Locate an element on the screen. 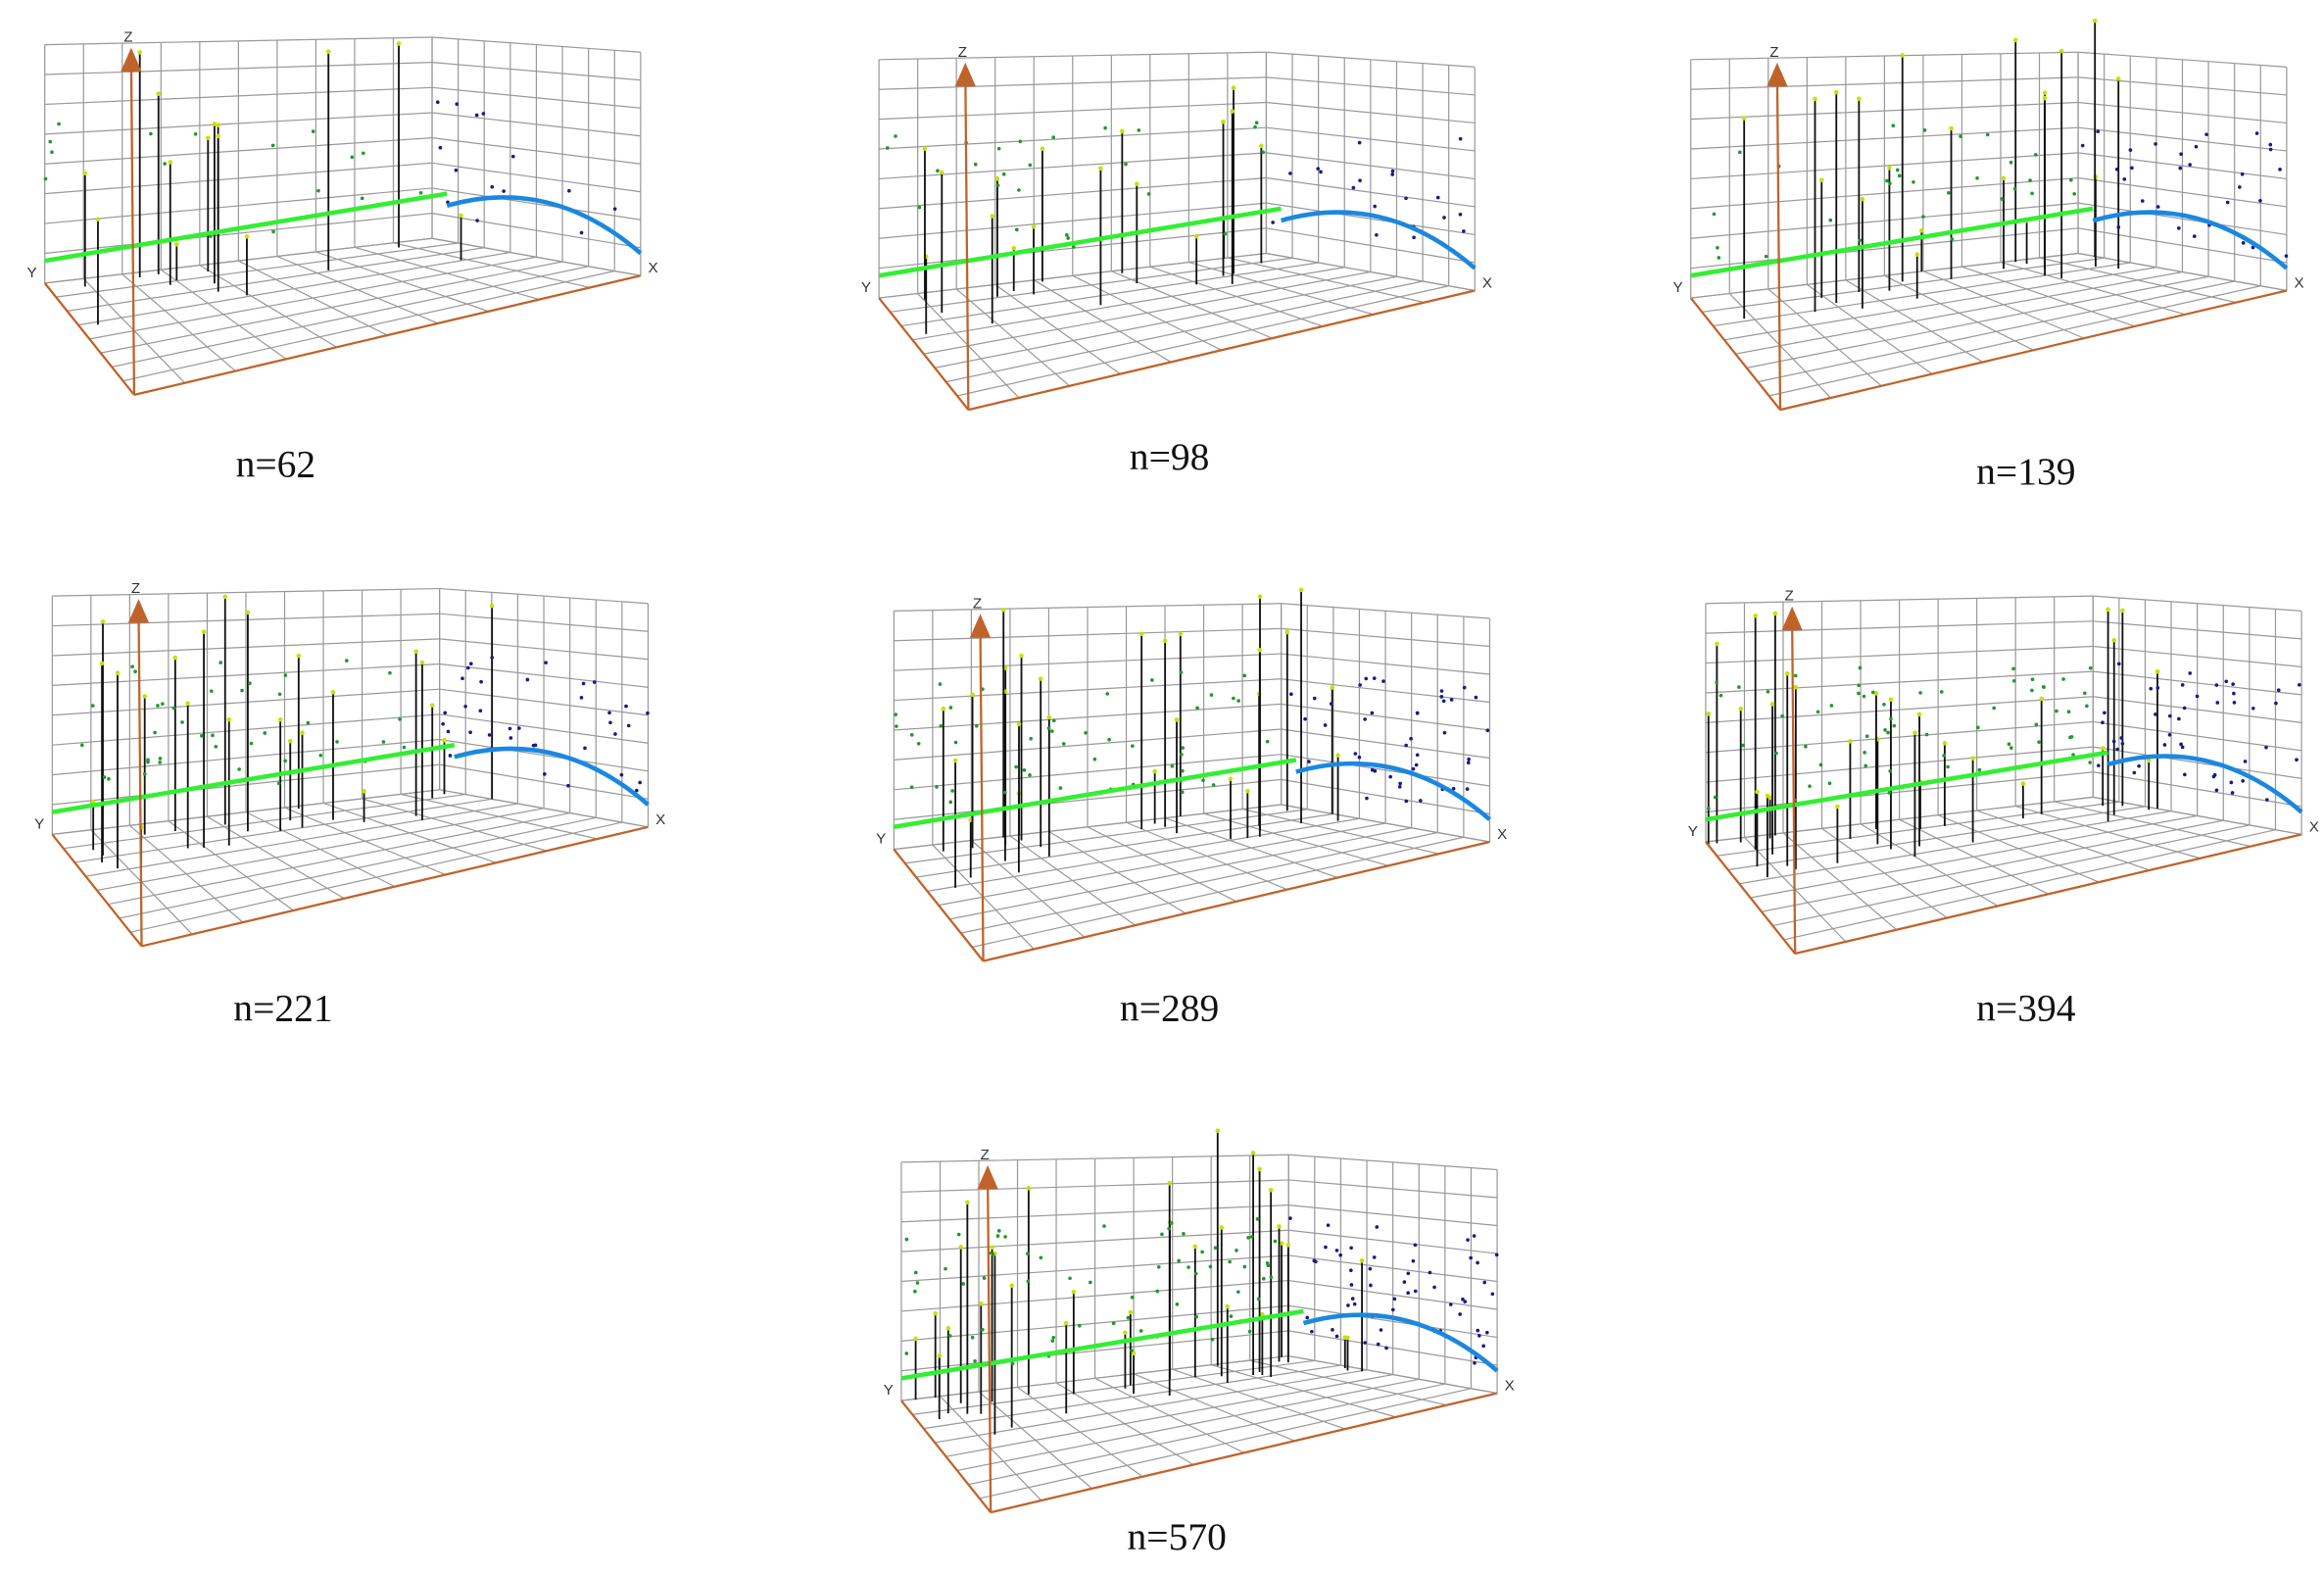 Image resolution: width=2324 pixels, height=1572 pixels. trend-panel: Z Y X is located at coordinates (349, 764).